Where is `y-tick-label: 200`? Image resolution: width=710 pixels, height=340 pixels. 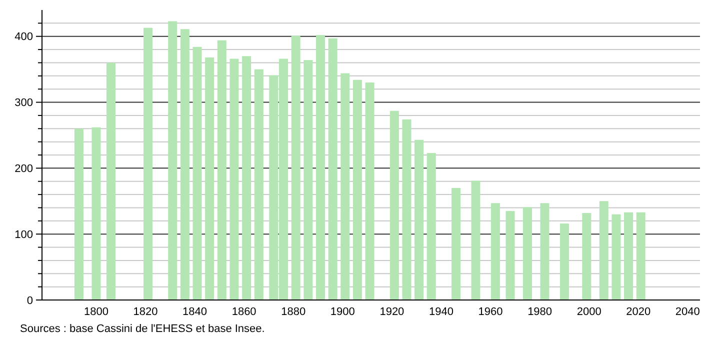
y-tick-label: 200 is located at coordinates (23, 169).